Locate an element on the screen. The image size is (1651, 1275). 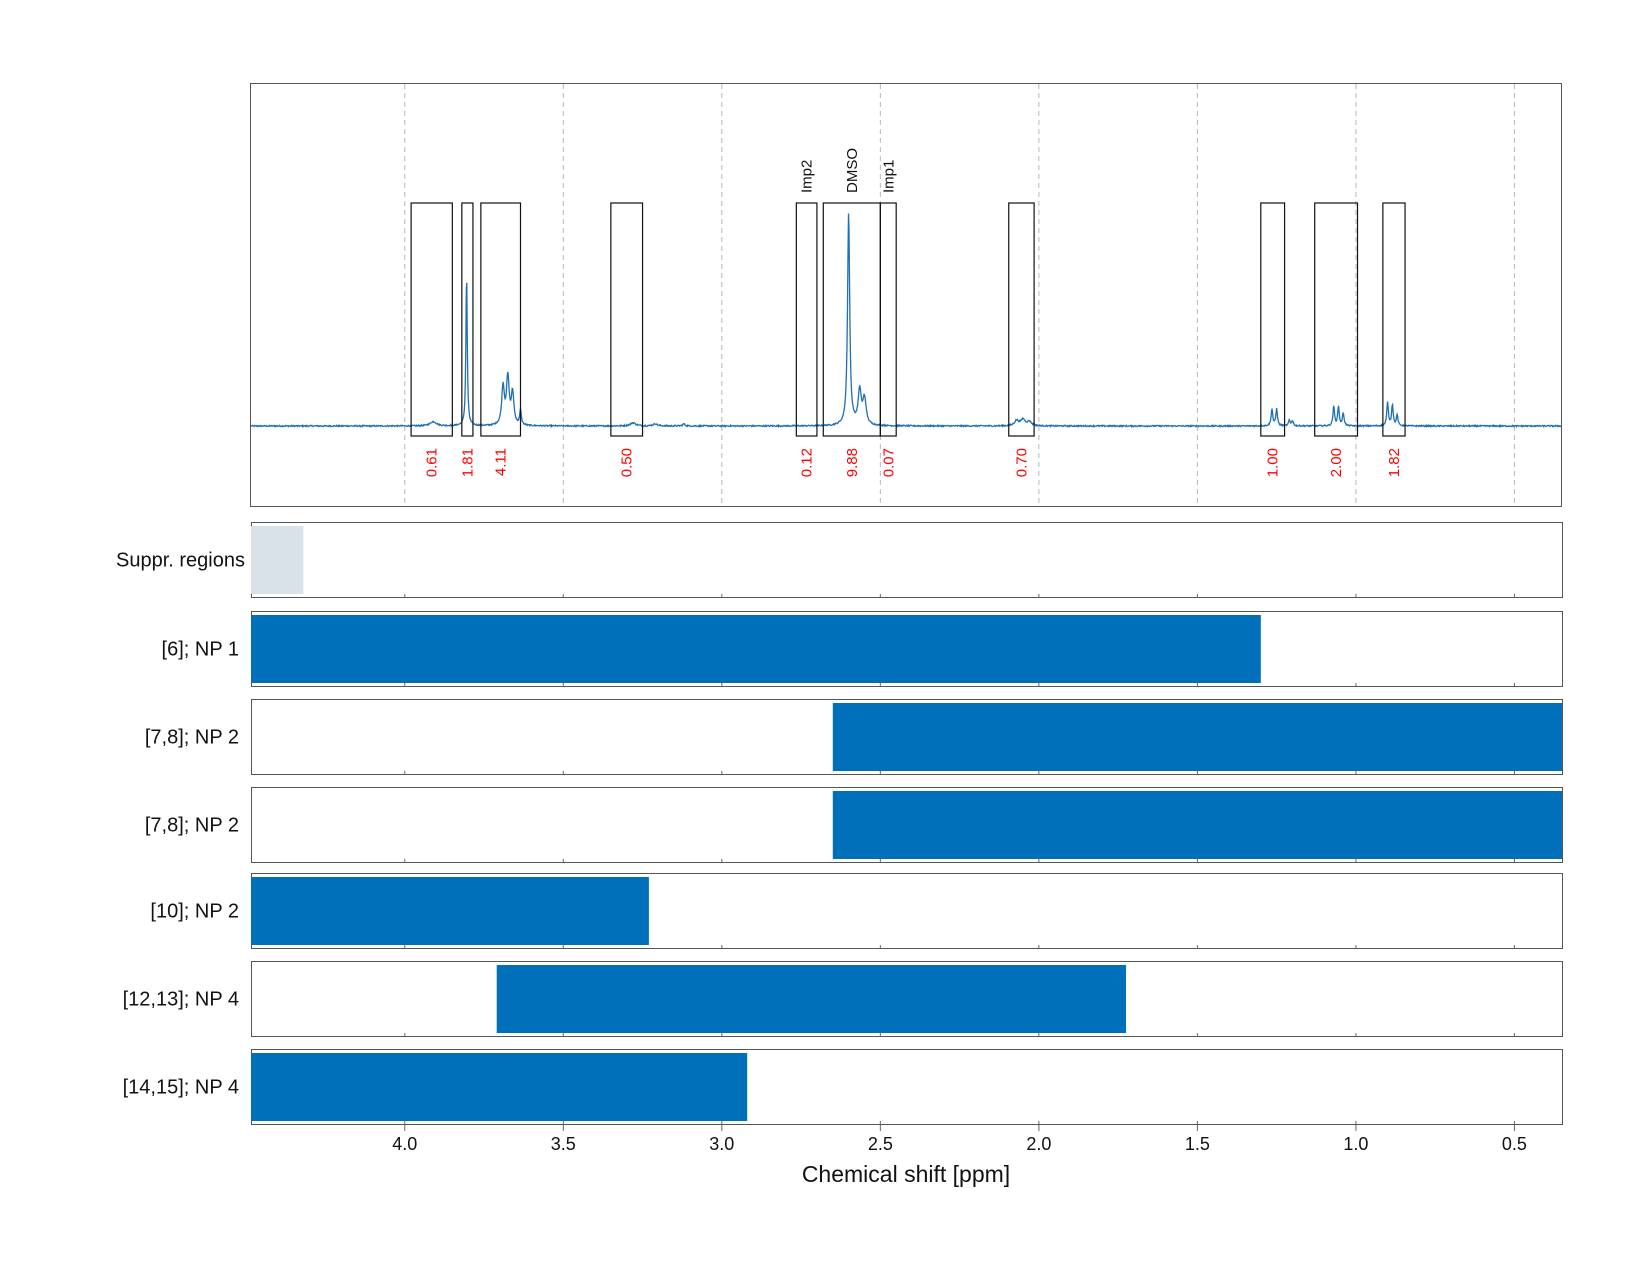
suppressed-region-bar is located at coordinates (277, 560).